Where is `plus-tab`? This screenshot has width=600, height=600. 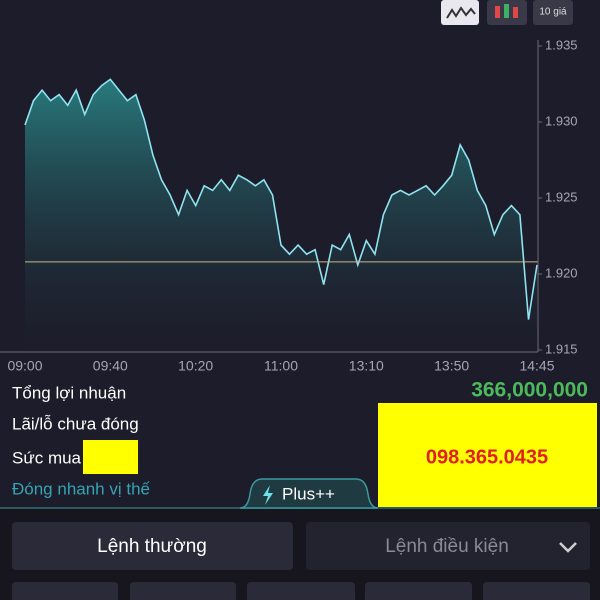
plus-tab is located at coordinates (309, 493).